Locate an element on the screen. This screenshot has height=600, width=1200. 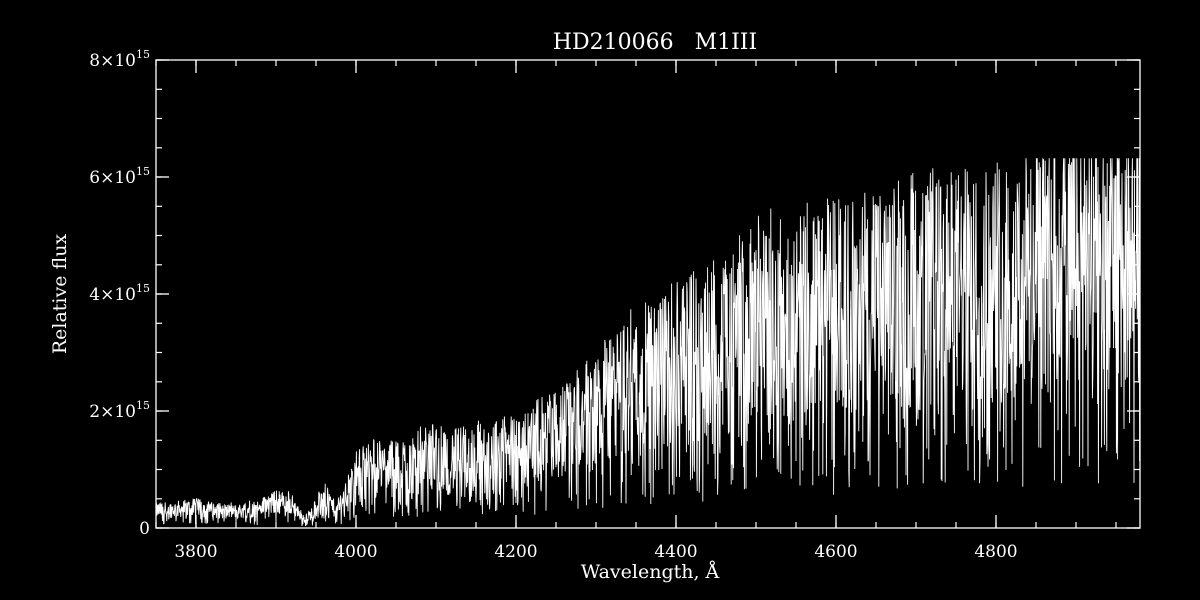
y-tick-label: 6×10¹⁵ is located at coordinates (119, 176).